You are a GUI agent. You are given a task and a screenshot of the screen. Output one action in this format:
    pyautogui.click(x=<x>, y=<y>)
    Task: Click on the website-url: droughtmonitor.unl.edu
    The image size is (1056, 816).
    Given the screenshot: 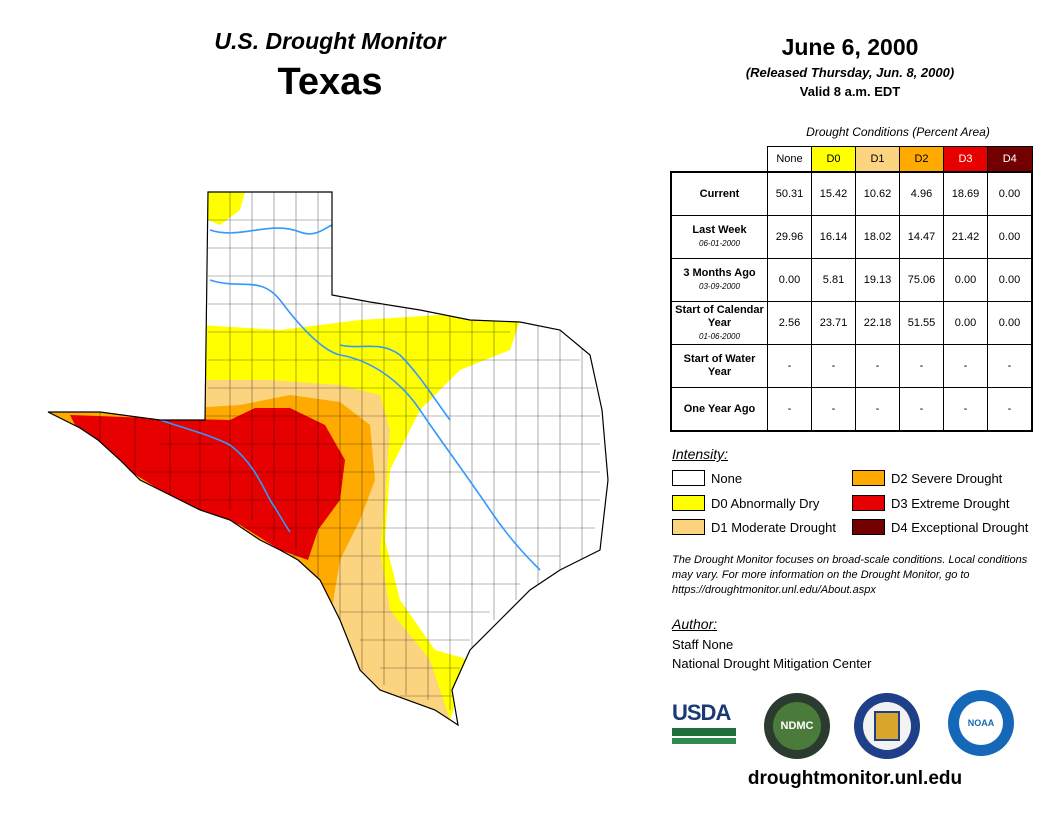 What is the action you would take?
    pyautogui.click(x=855, y=778)
    